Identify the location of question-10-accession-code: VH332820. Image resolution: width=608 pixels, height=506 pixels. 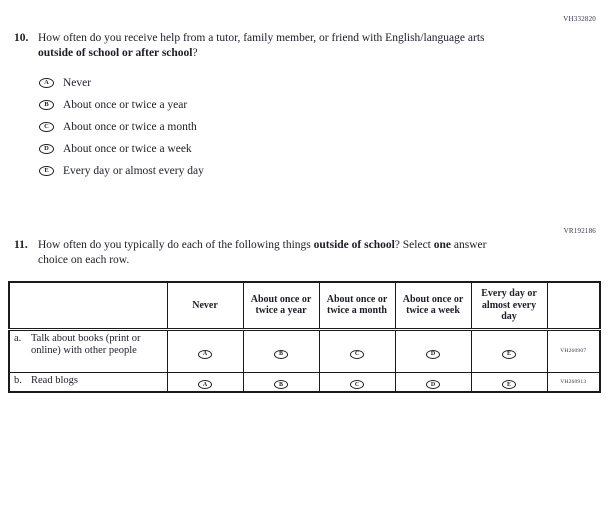
(579, 19).